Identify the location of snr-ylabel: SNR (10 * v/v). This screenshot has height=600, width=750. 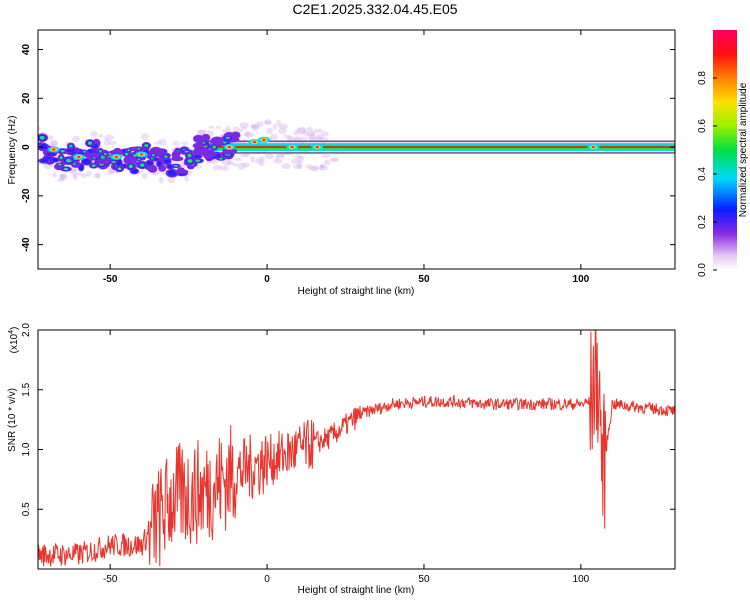
(12, 420).